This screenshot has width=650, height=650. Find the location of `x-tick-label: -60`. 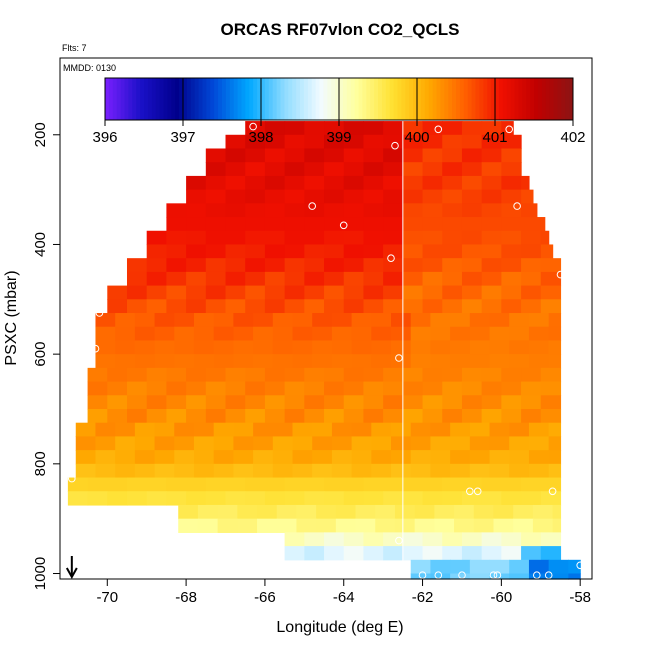

x-tick-label: -60 is located at coordinates (502, 597).